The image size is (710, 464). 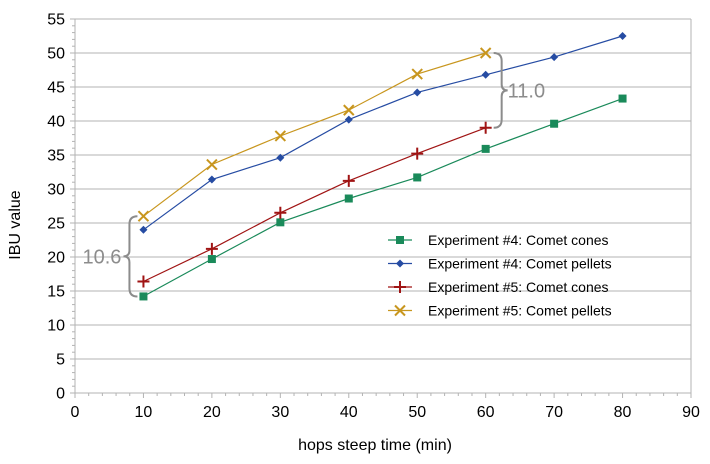 What do you see at coordinates (518, 240) in the screenshot?
I see `legend-label: Experiment #4: Comet cones` at bounding box center [518, 240].